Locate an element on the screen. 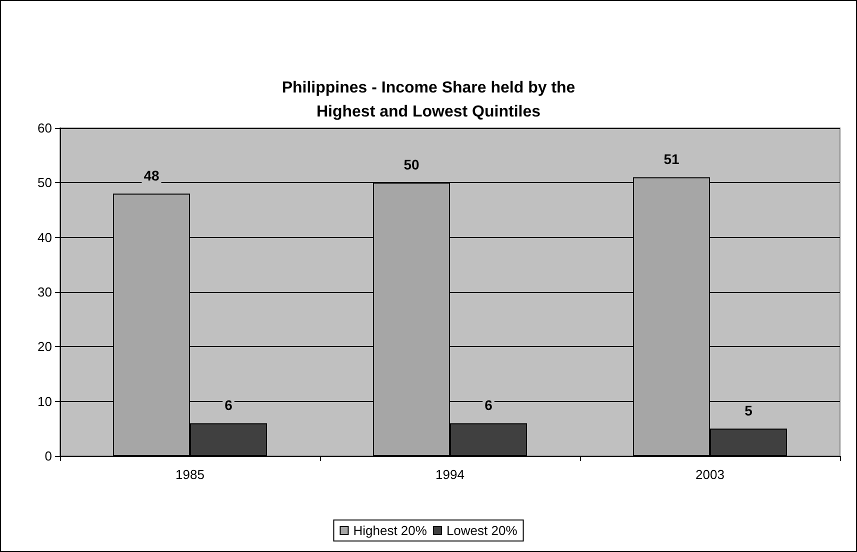  chart-title: Philippines - Income Share held by the Highest and Lowest Quintiles is located at coordinates (429, 100).